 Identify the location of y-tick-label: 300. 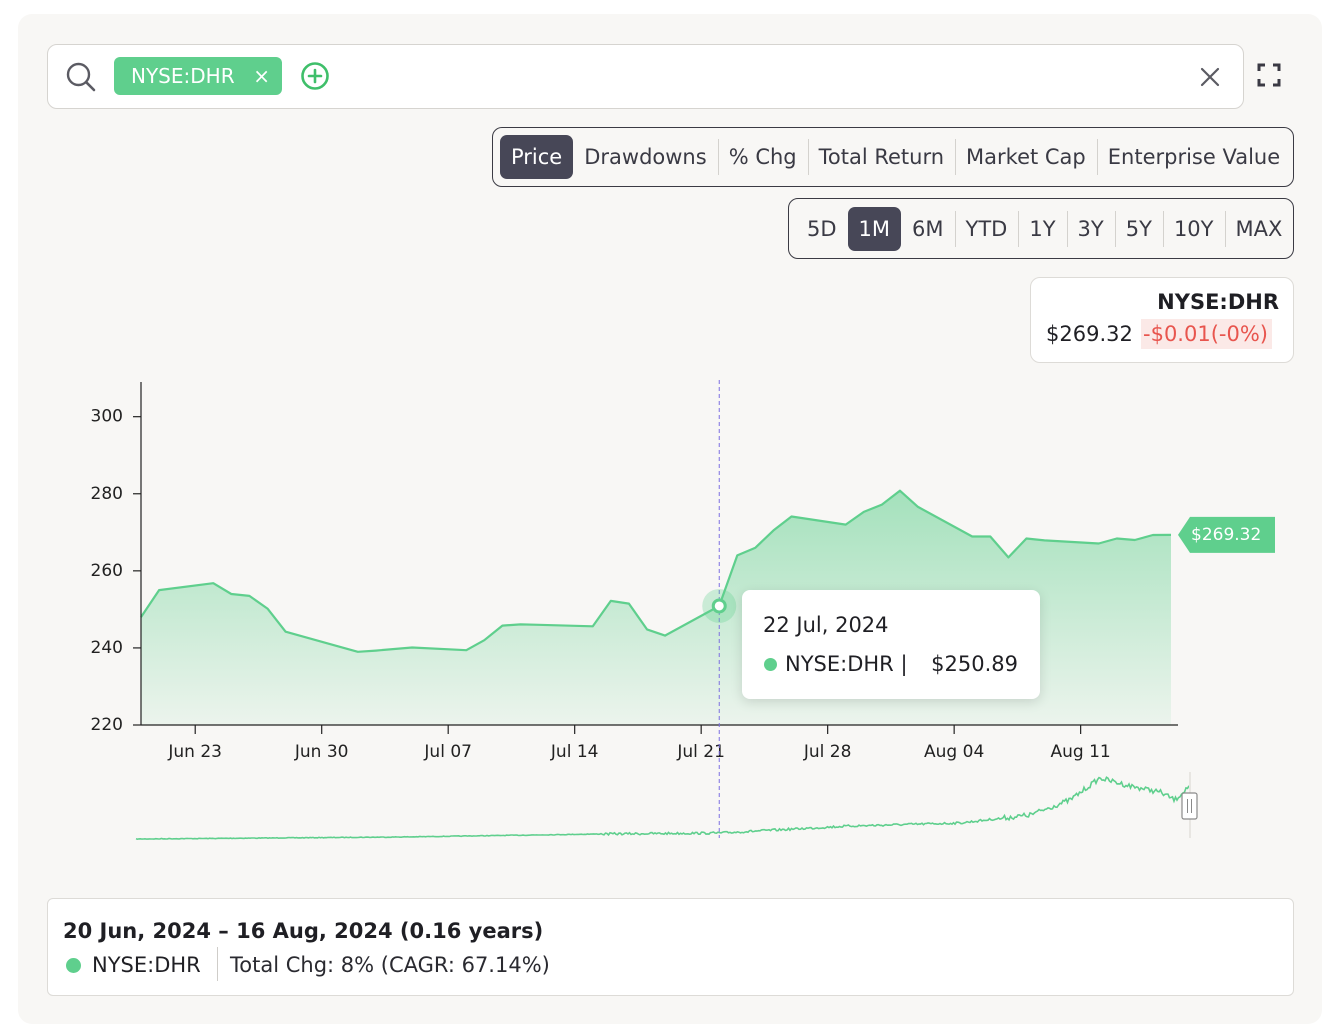
(107, 417).